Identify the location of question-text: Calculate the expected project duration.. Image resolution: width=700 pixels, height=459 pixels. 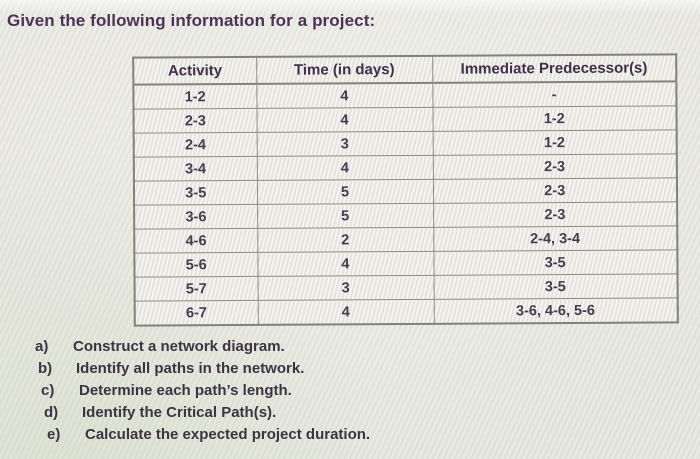
(228, 434).